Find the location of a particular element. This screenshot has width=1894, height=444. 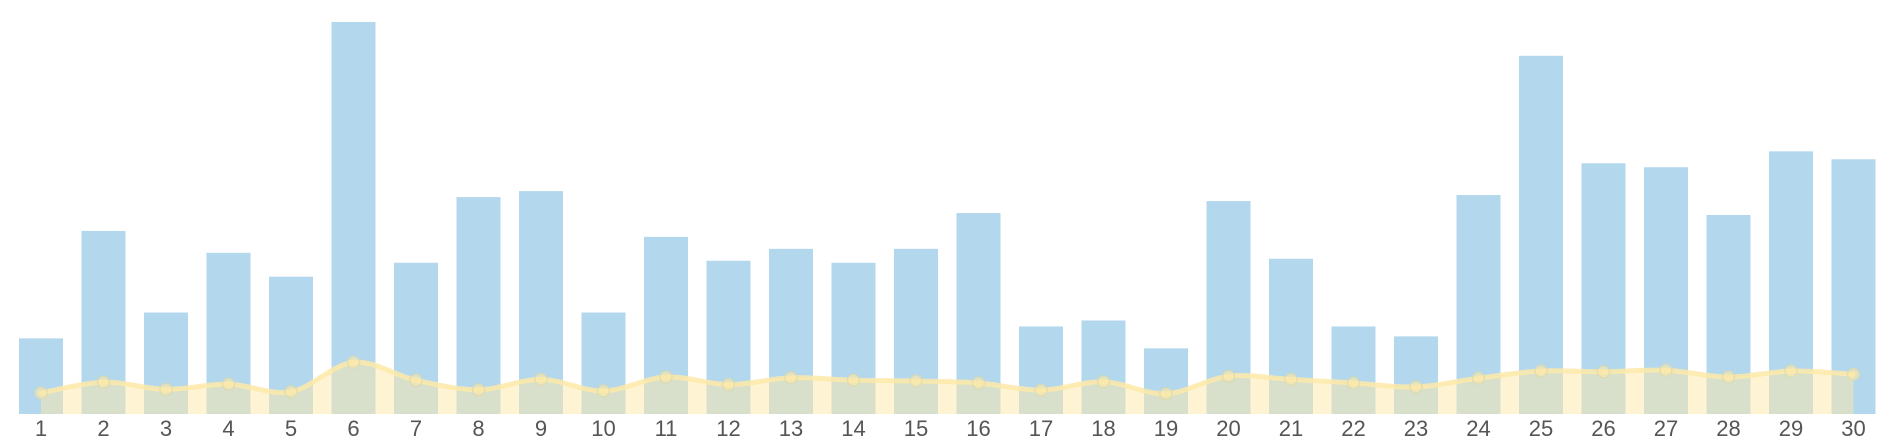

x-tick-label-29: 29 is located at coordinates (1791, 428).